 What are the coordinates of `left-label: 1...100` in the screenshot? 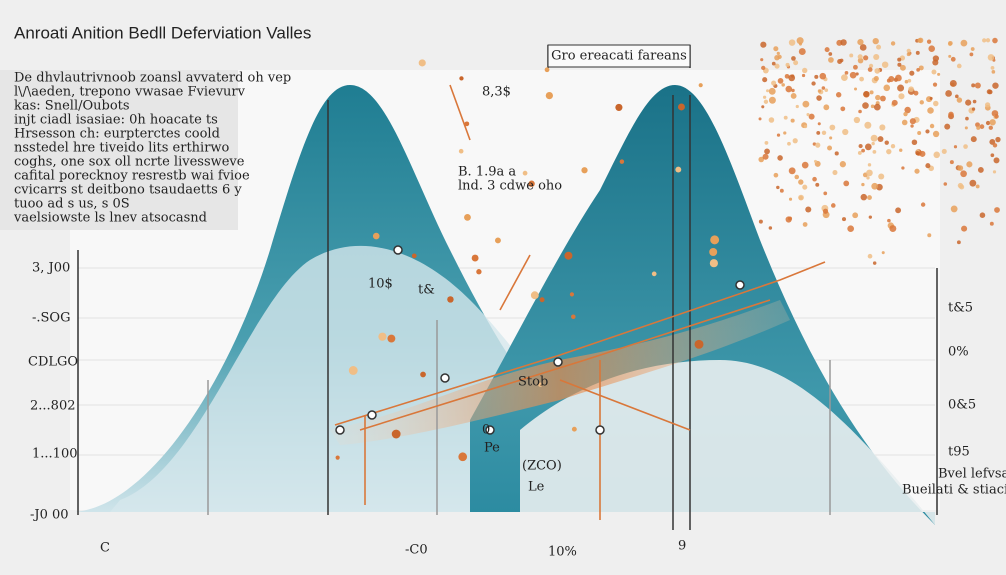 It's located at (54, 454).